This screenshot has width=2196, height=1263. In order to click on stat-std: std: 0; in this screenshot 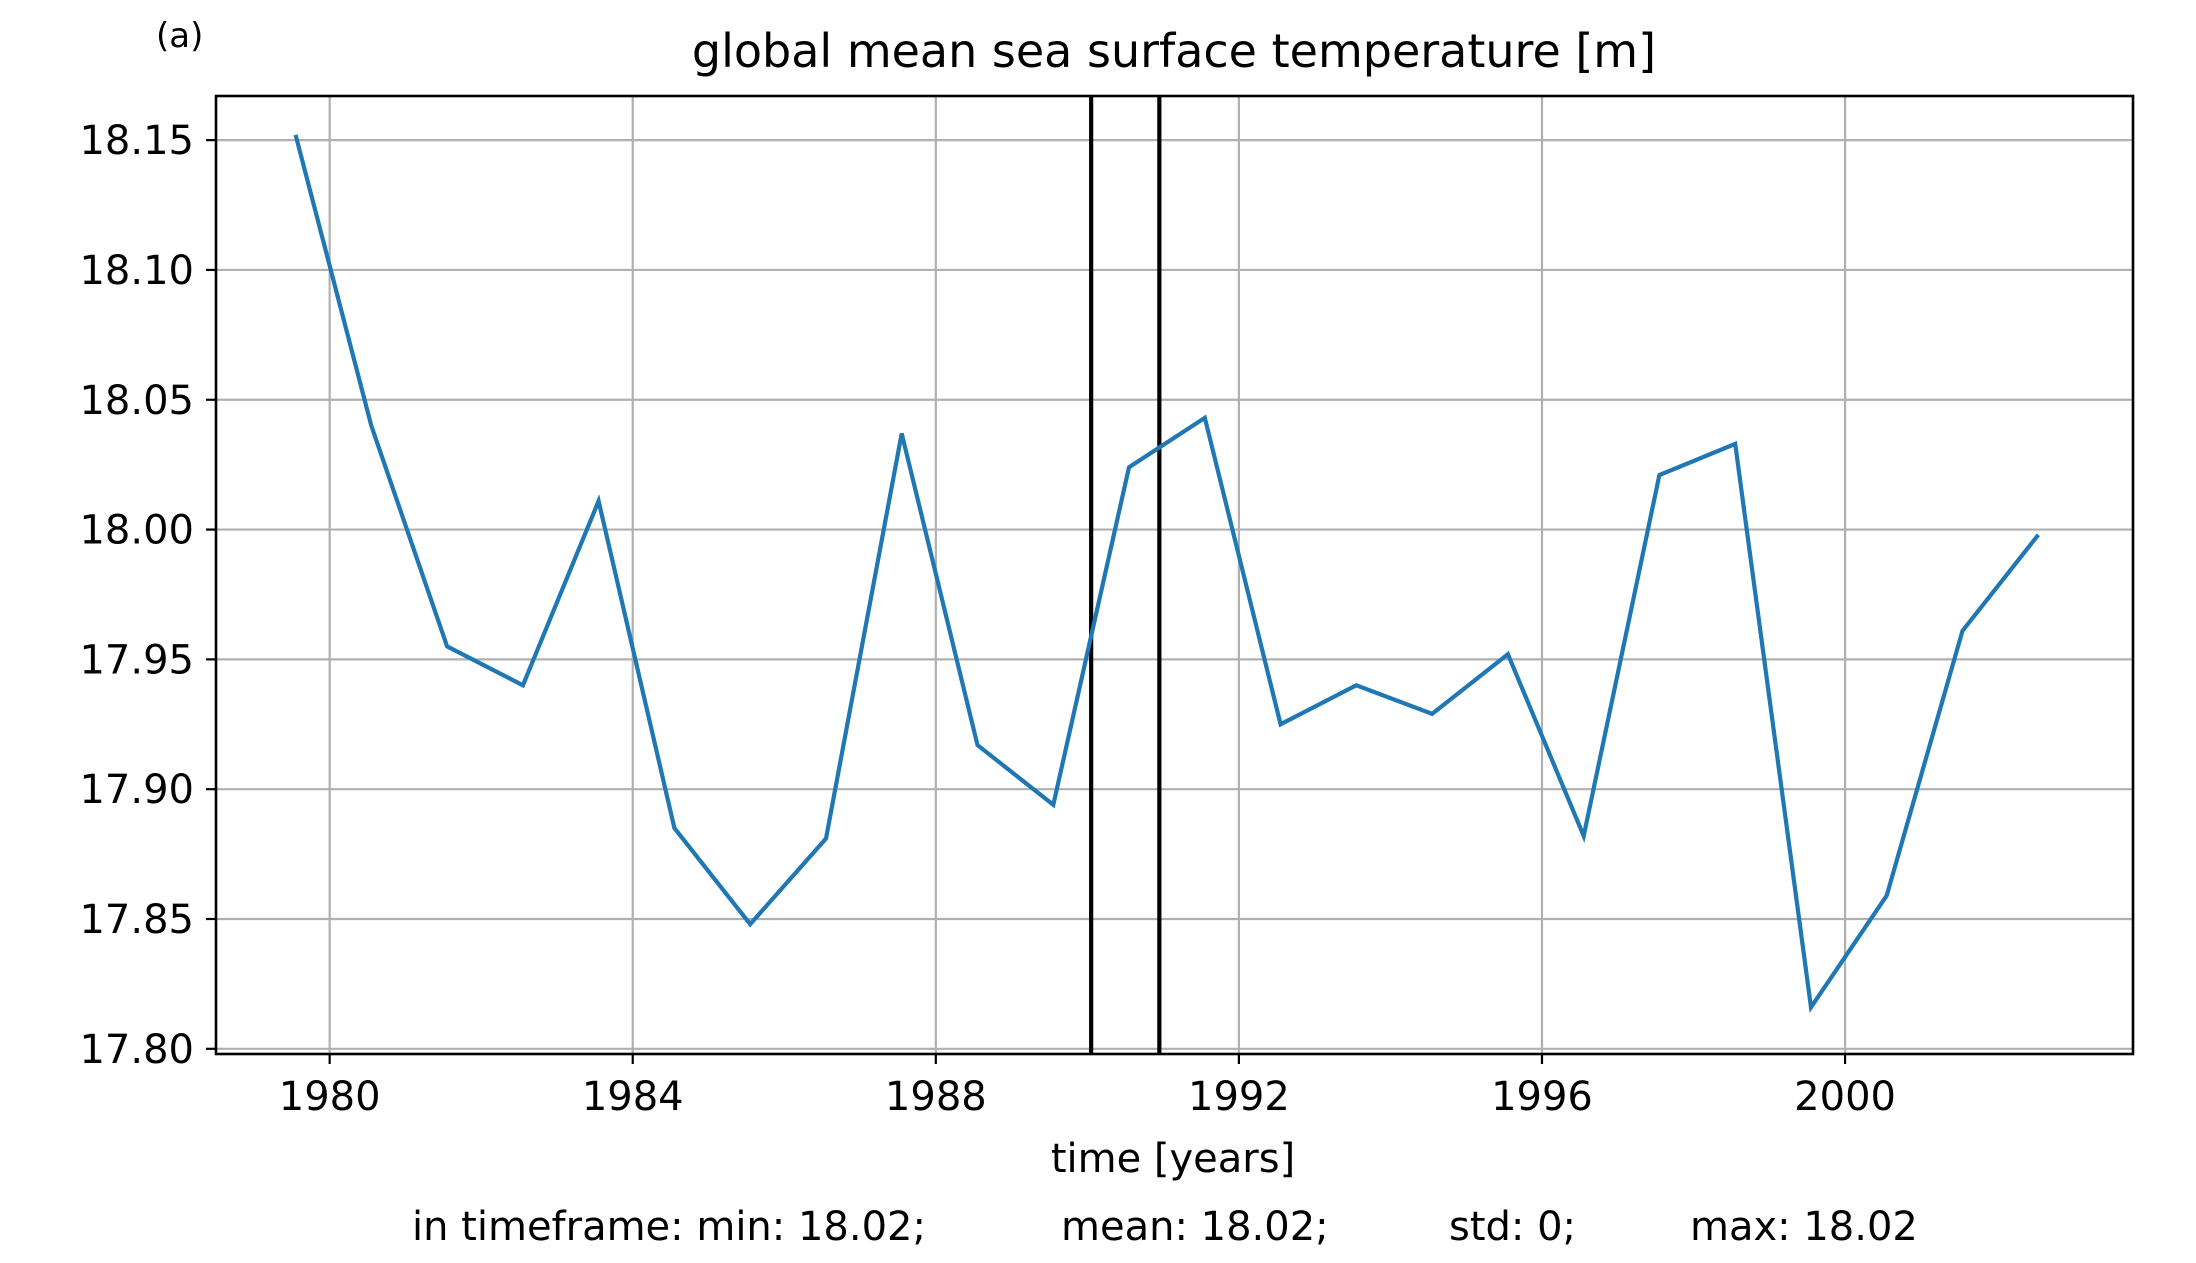, I will do `click(1513, 1227)`.